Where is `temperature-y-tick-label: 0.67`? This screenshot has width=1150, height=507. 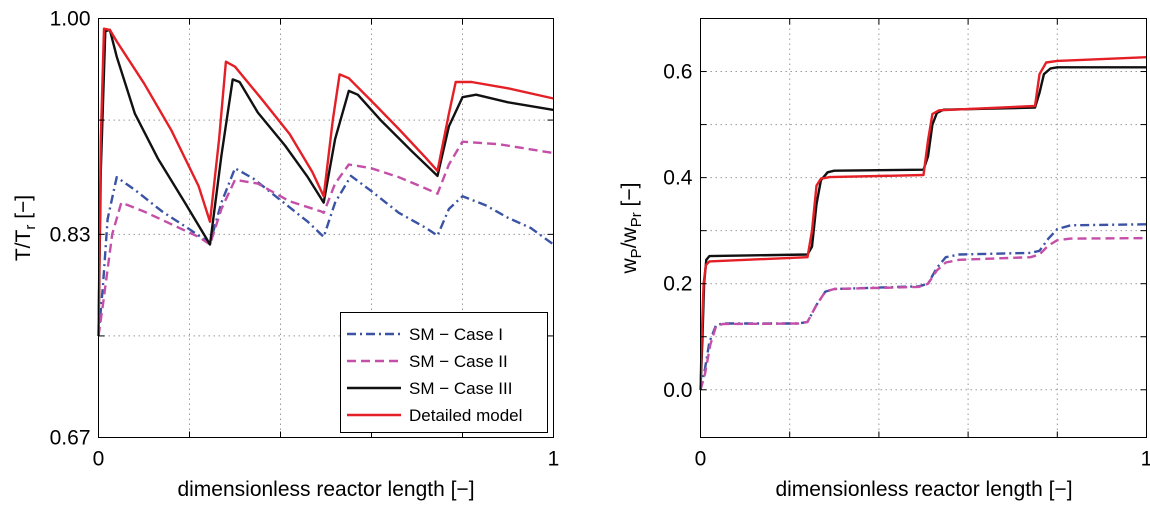
temperature-y-tick-label: 0.67 is located at coordinates (70, 438).